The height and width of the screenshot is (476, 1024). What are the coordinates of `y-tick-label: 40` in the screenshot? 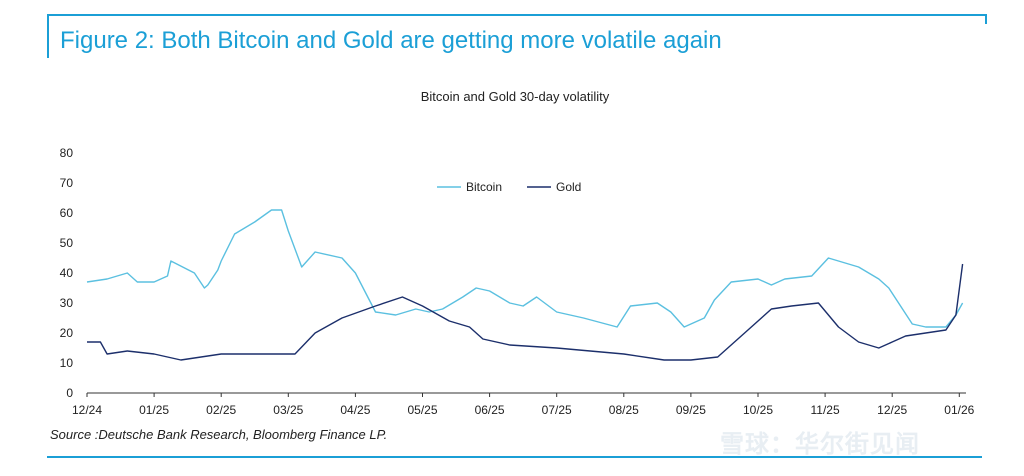 It's located at (67, 273).